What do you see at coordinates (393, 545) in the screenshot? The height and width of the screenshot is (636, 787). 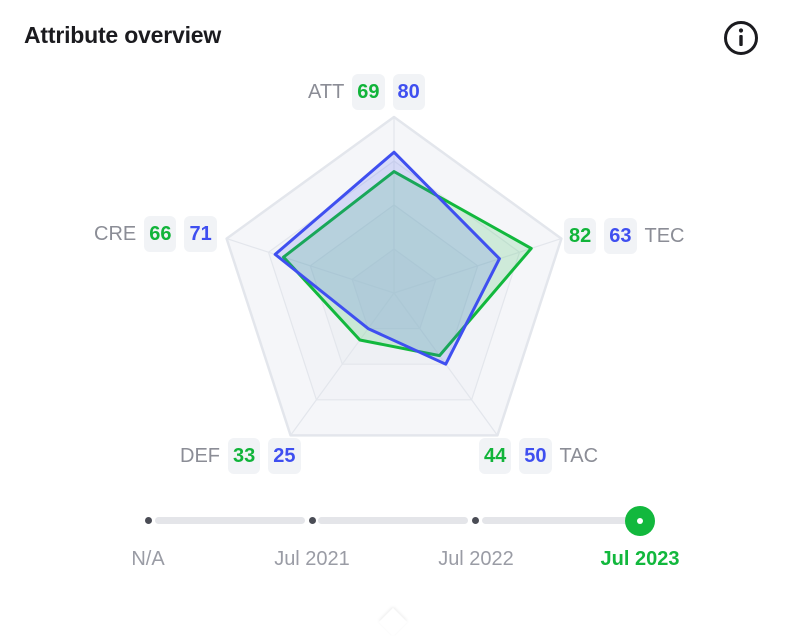 I see `season-timeline: N/A Jul 2021 Jul 2022 Jul 2023` at bounding box center [393, 545].